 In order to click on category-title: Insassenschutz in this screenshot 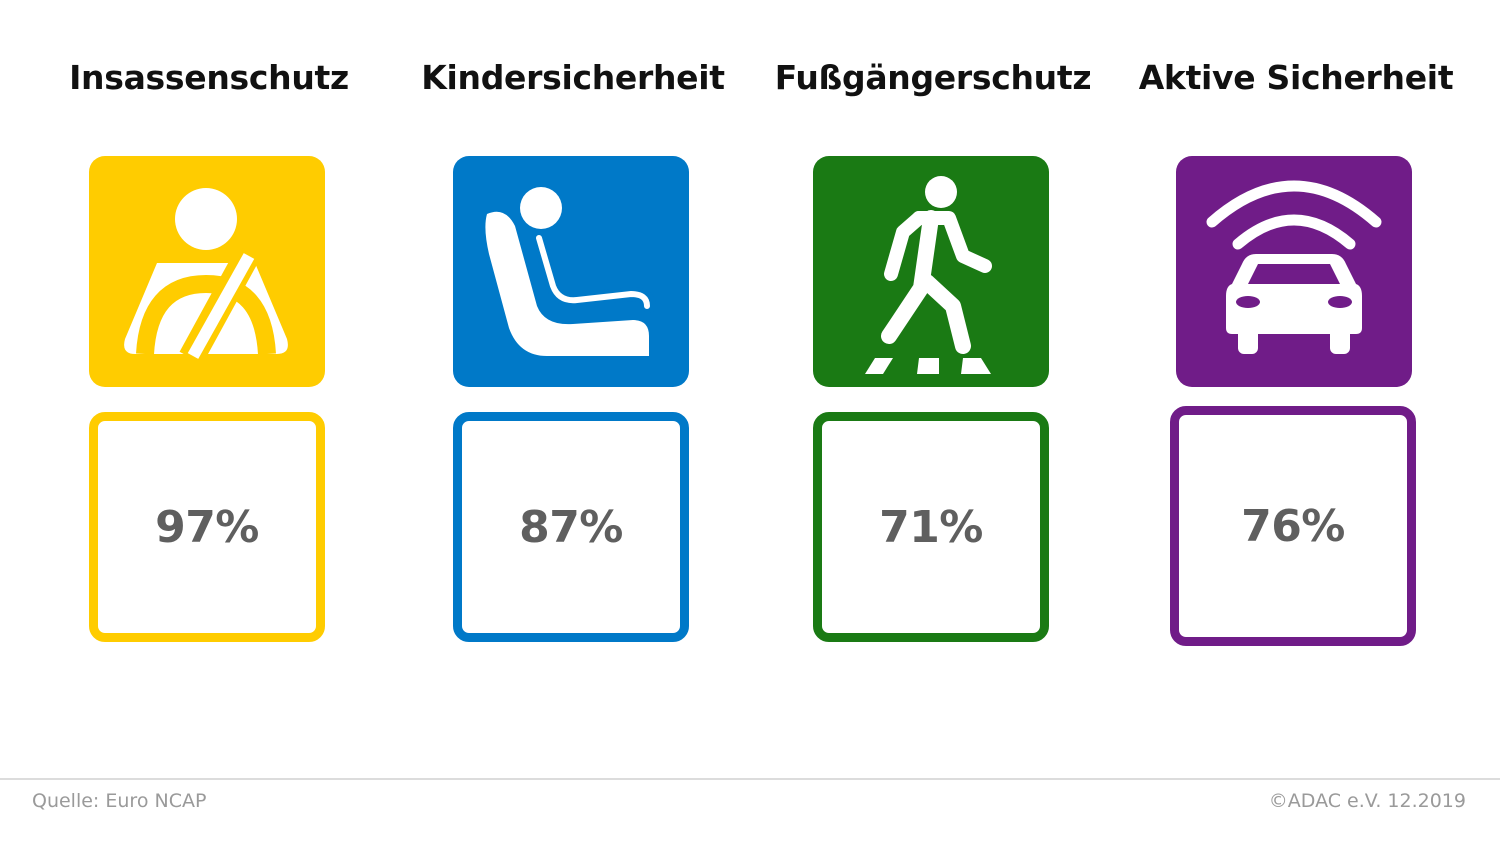, I will do `click(209, 77)`.